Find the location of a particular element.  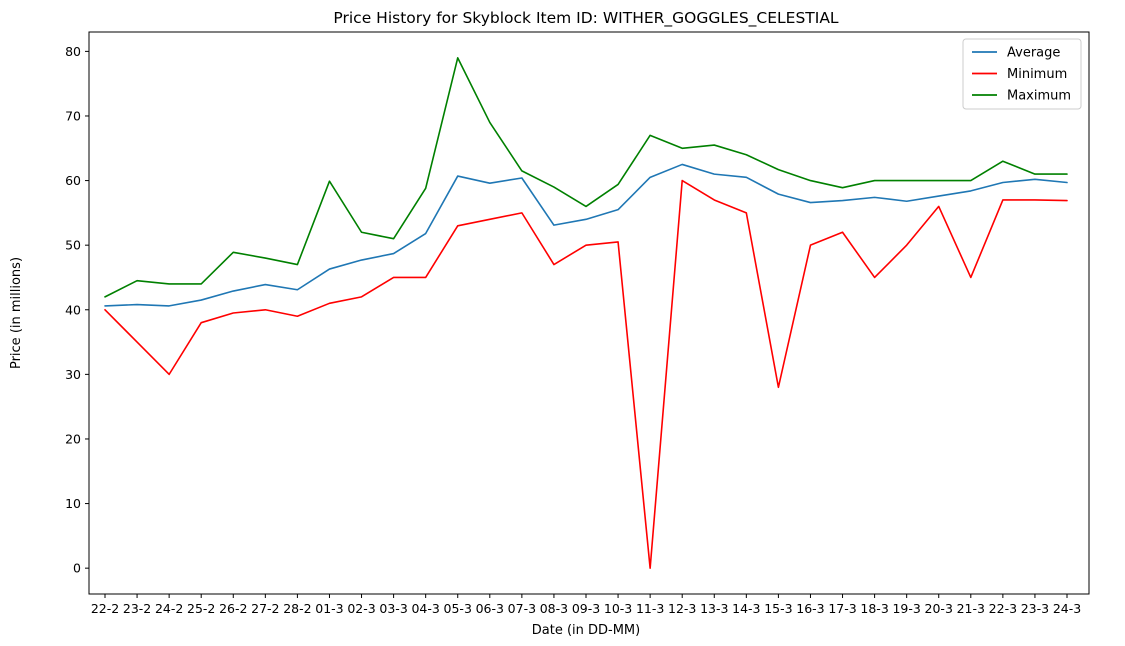

y-tick-label: 40 is located at coordinates (73, 309).